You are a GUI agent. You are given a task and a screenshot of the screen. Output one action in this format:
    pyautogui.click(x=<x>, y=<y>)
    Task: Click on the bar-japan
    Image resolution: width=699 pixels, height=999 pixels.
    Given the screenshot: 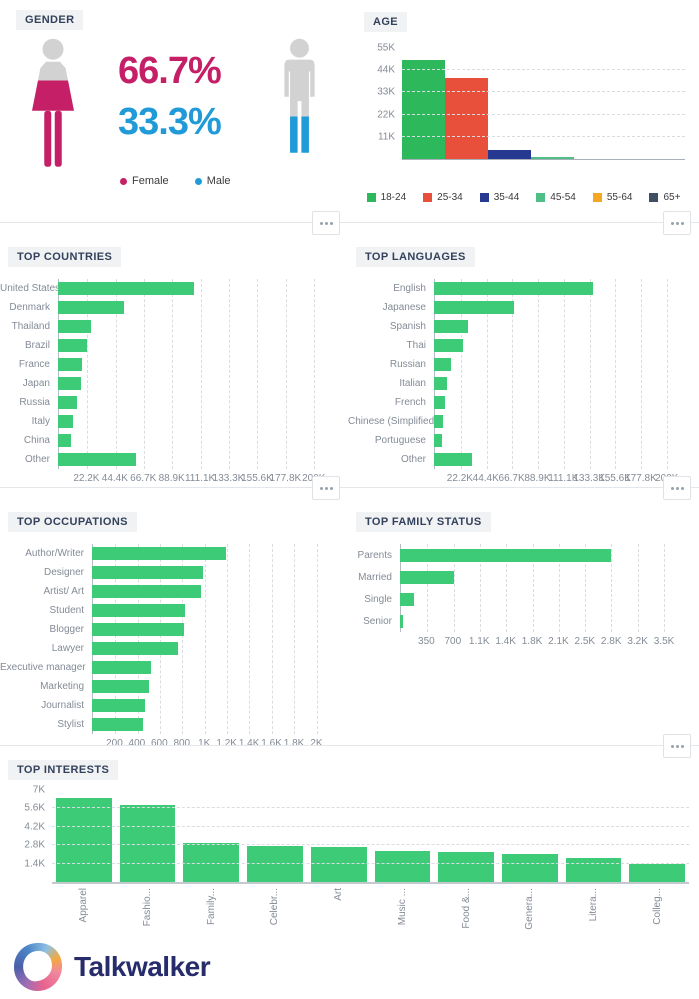 What is the action you would take?
    pyautogui.click(x=70, y=383)
    